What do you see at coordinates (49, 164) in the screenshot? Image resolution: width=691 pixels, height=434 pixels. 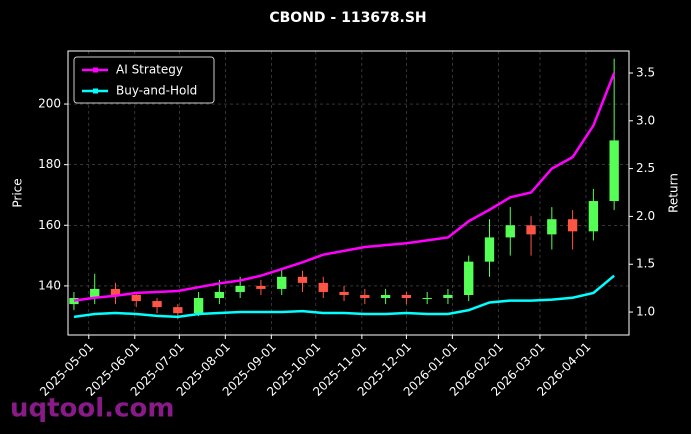 I see `y-tick-label: 180` at bounding box center [49, 164].